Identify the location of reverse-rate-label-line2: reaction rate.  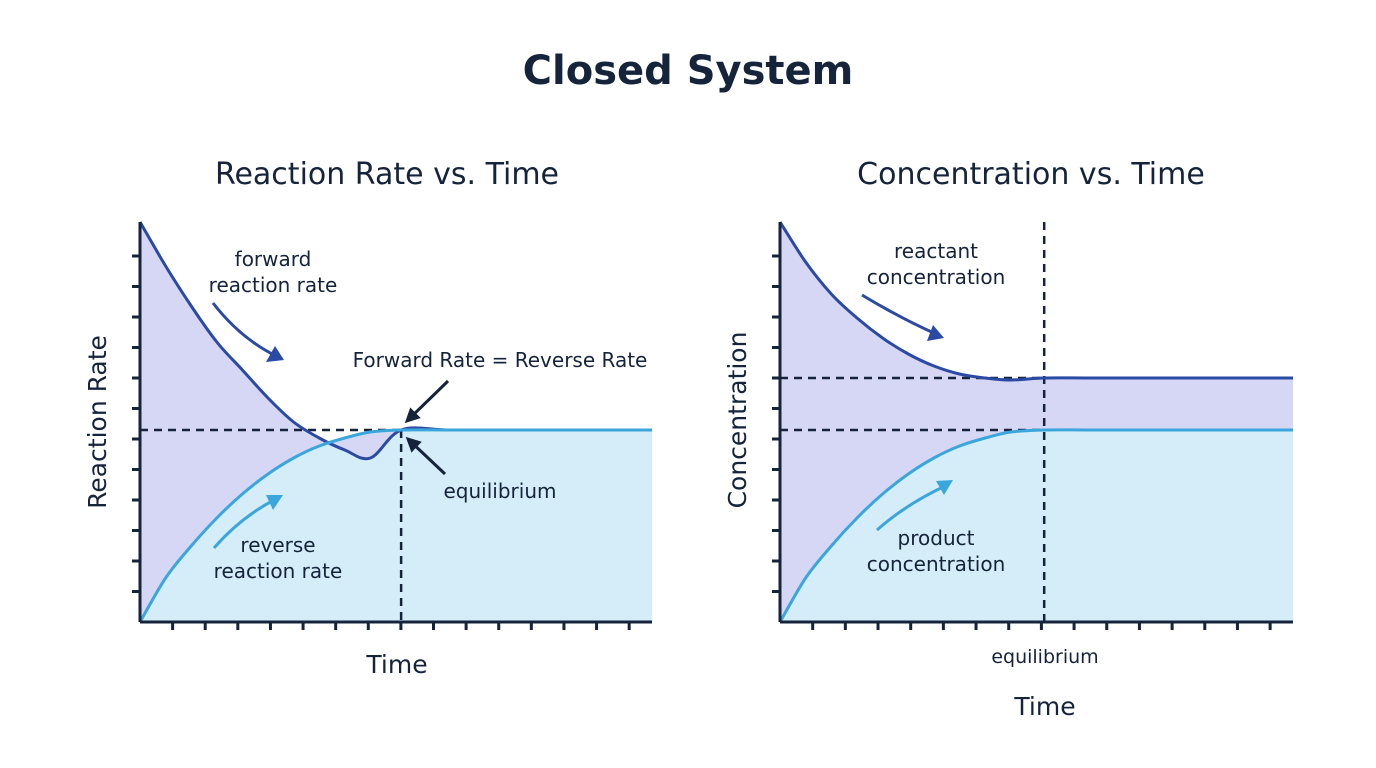
(278, 571).